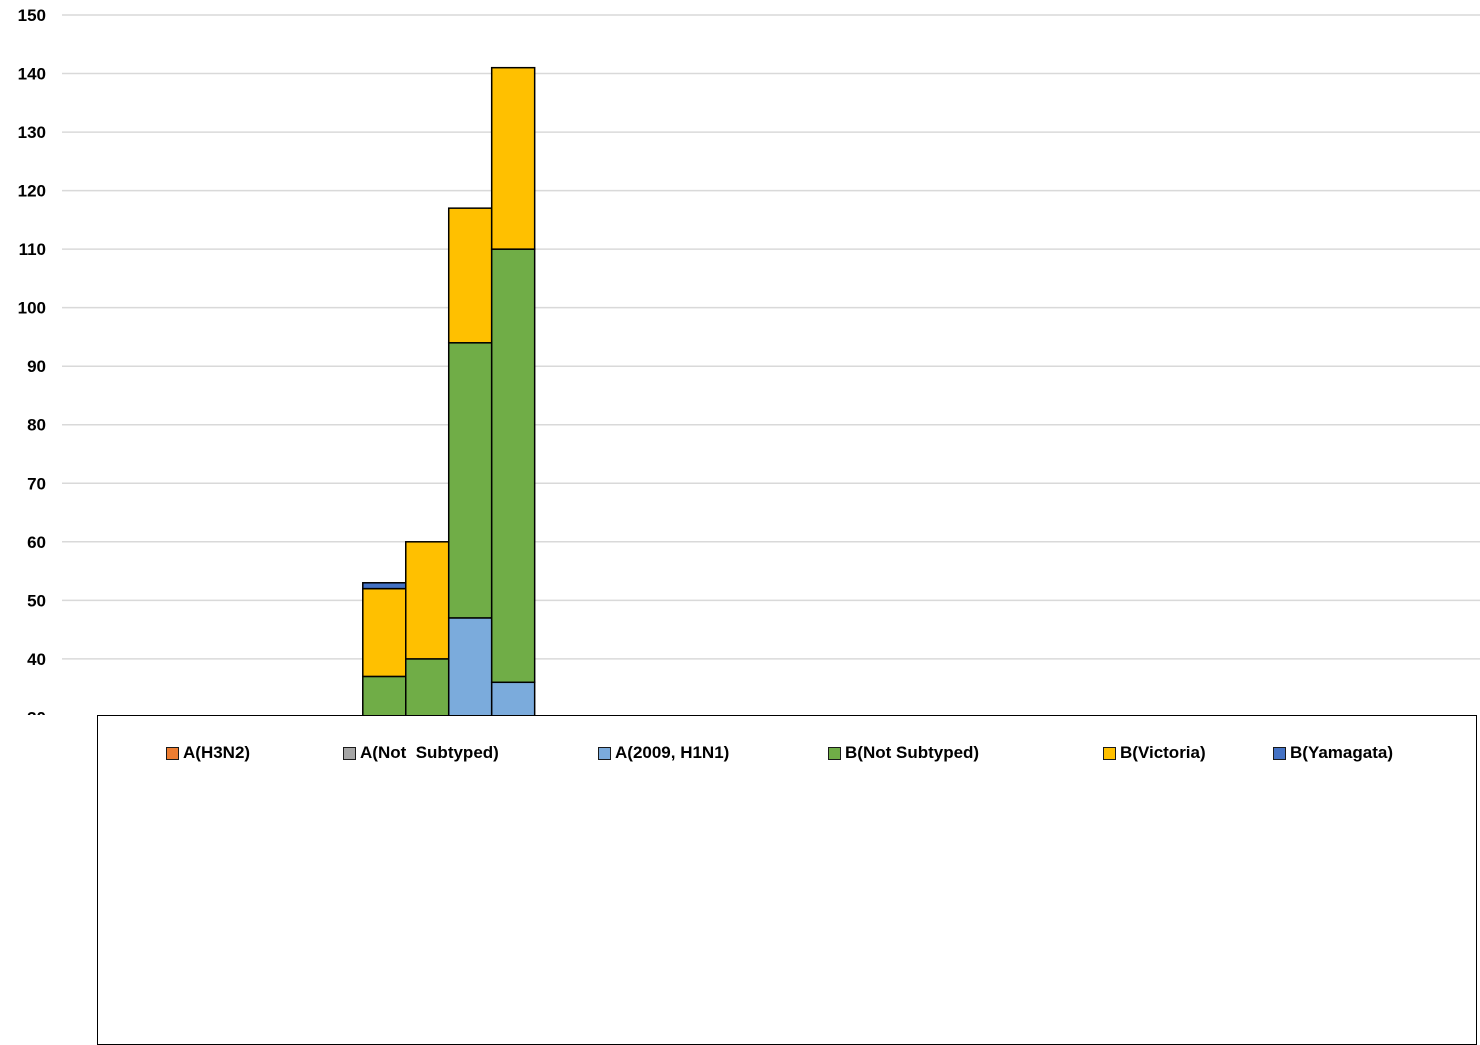  Describe the element at coordinates (32, 15) in the screenshot. I see `y-tick-label: 150` at that location.